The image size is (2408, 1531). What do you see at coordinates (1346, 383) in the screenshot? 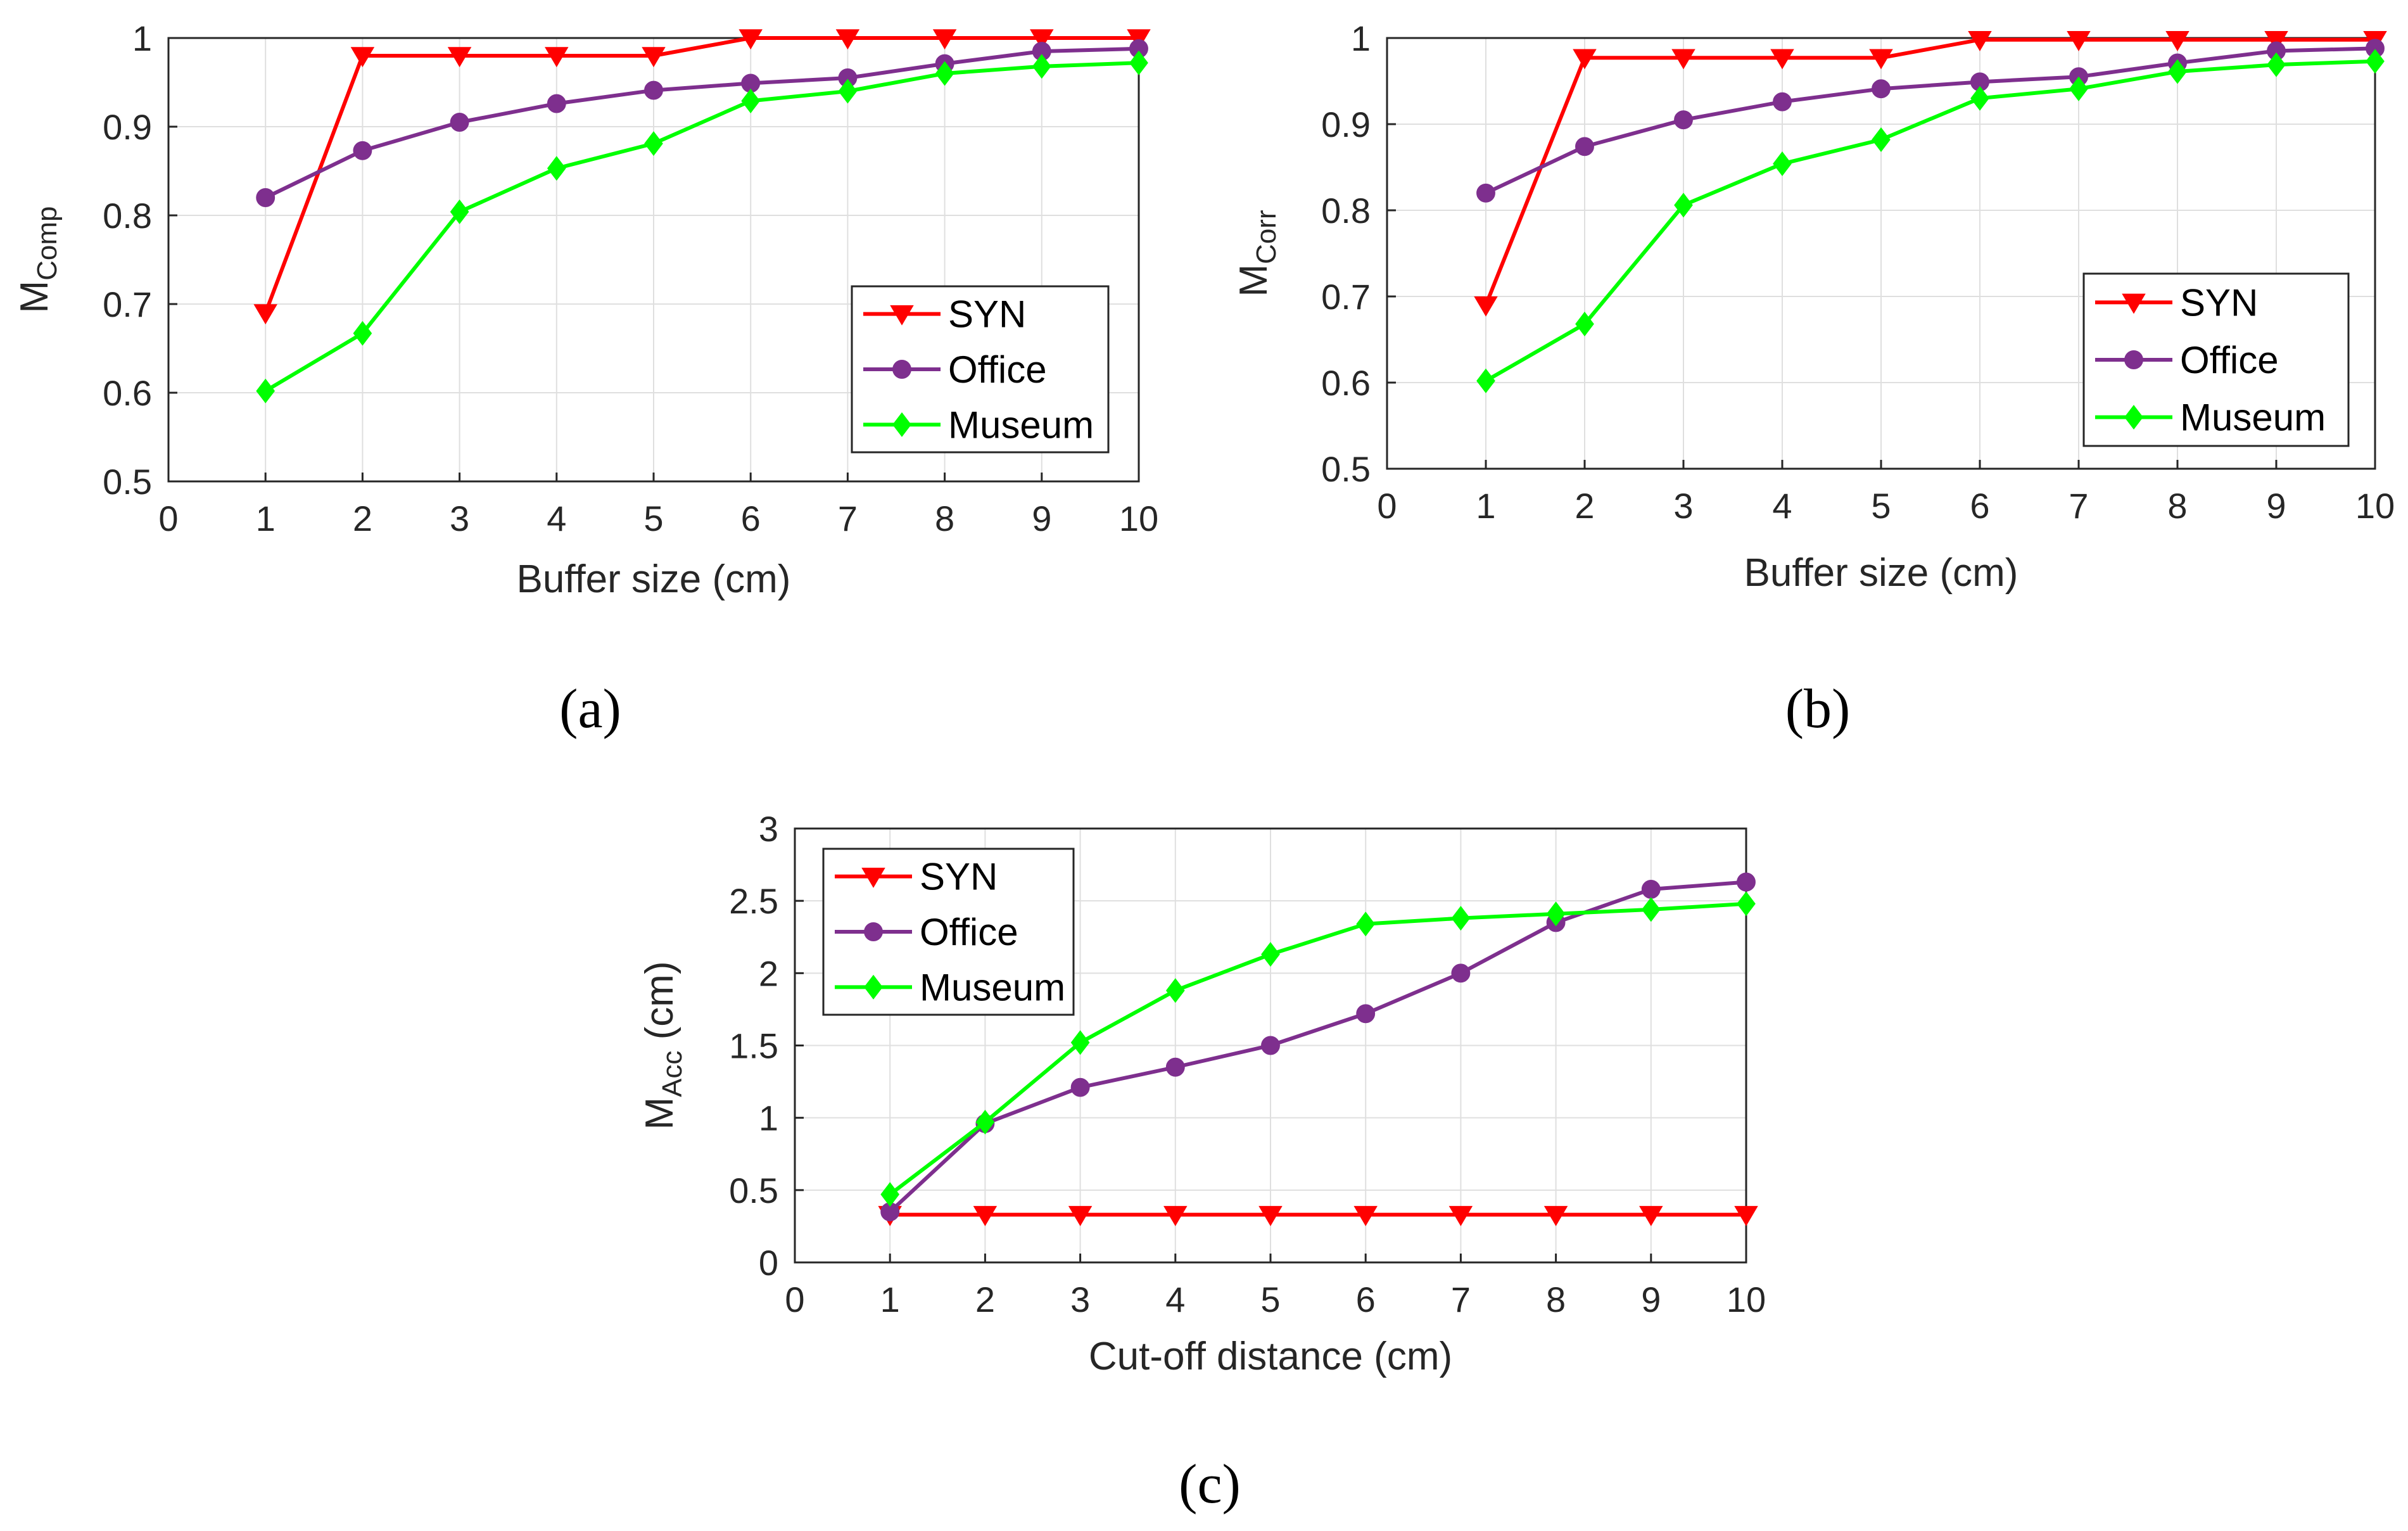
I see `y-tick-label: 0.6` at bounding box center [1346, 383].